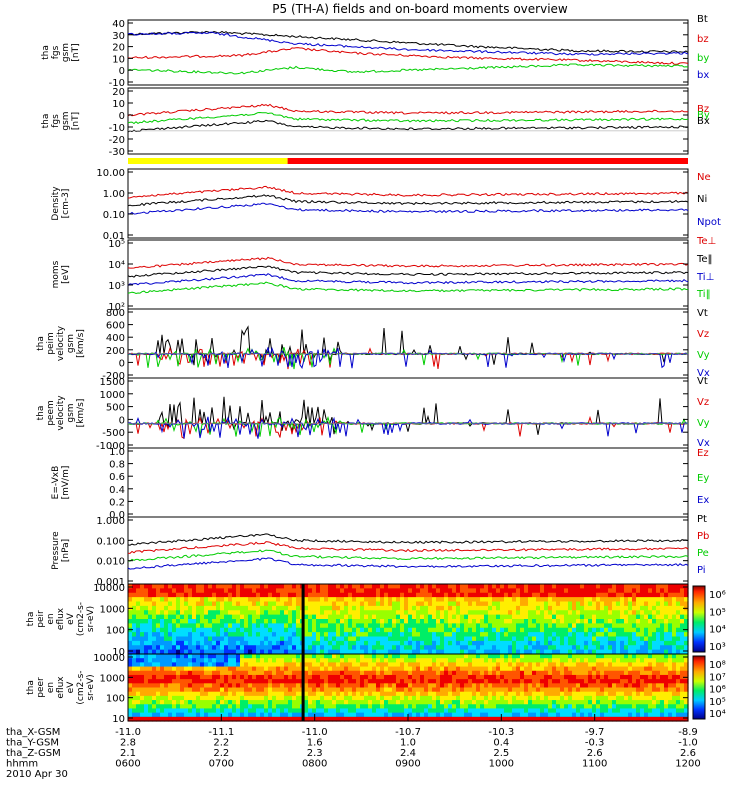 This screenshot has width=750, height=800. I want to click on y-tick-label: 10⁵, so click(116, 244).